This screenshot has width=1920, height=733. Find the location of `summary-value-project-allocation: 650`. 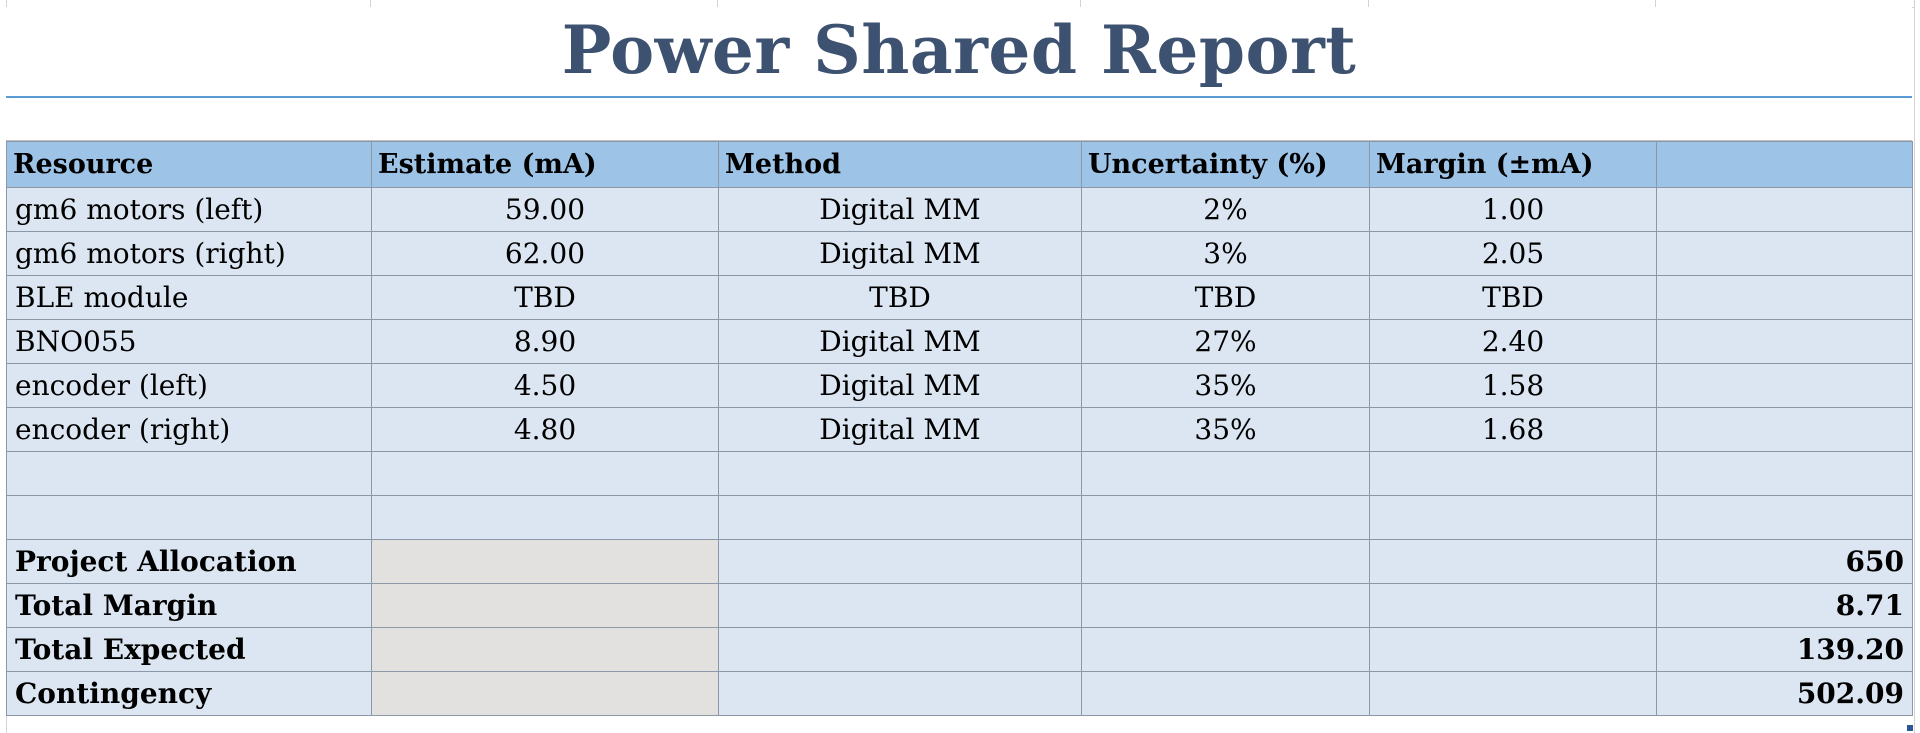

summary-value-project-allocation: 650 is located at coordinates (1784, 561).